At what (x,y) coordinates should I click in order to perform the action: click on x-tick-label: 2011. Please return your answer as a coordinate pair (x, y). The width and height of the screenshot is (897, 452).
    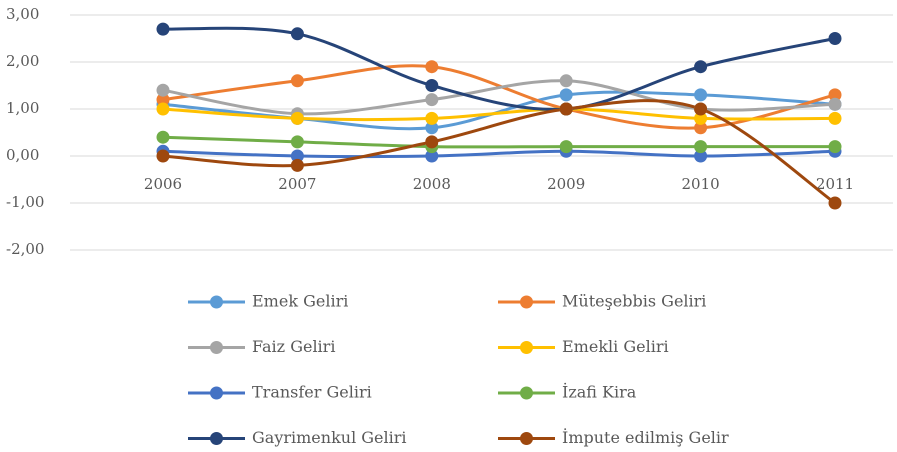
    Looking at the image, I should click on (835, 184).